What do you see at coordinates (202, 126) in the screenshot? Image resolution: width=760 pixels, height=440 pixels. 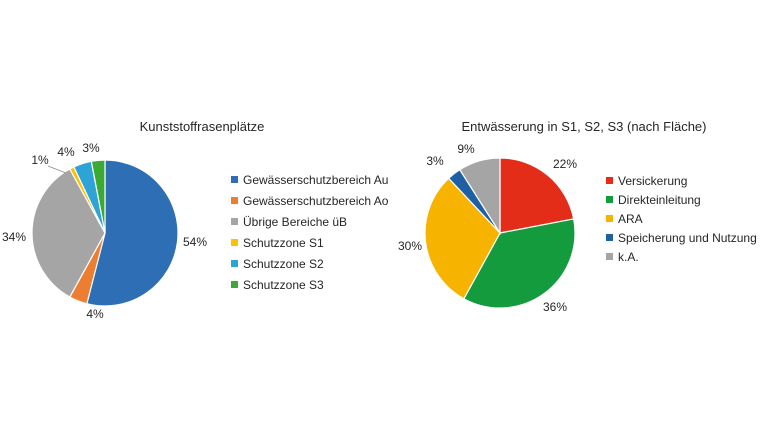 I see `chart-title-kunststoffrasen: Kunststoffrasenplätze` at bounding box center [202, 126].